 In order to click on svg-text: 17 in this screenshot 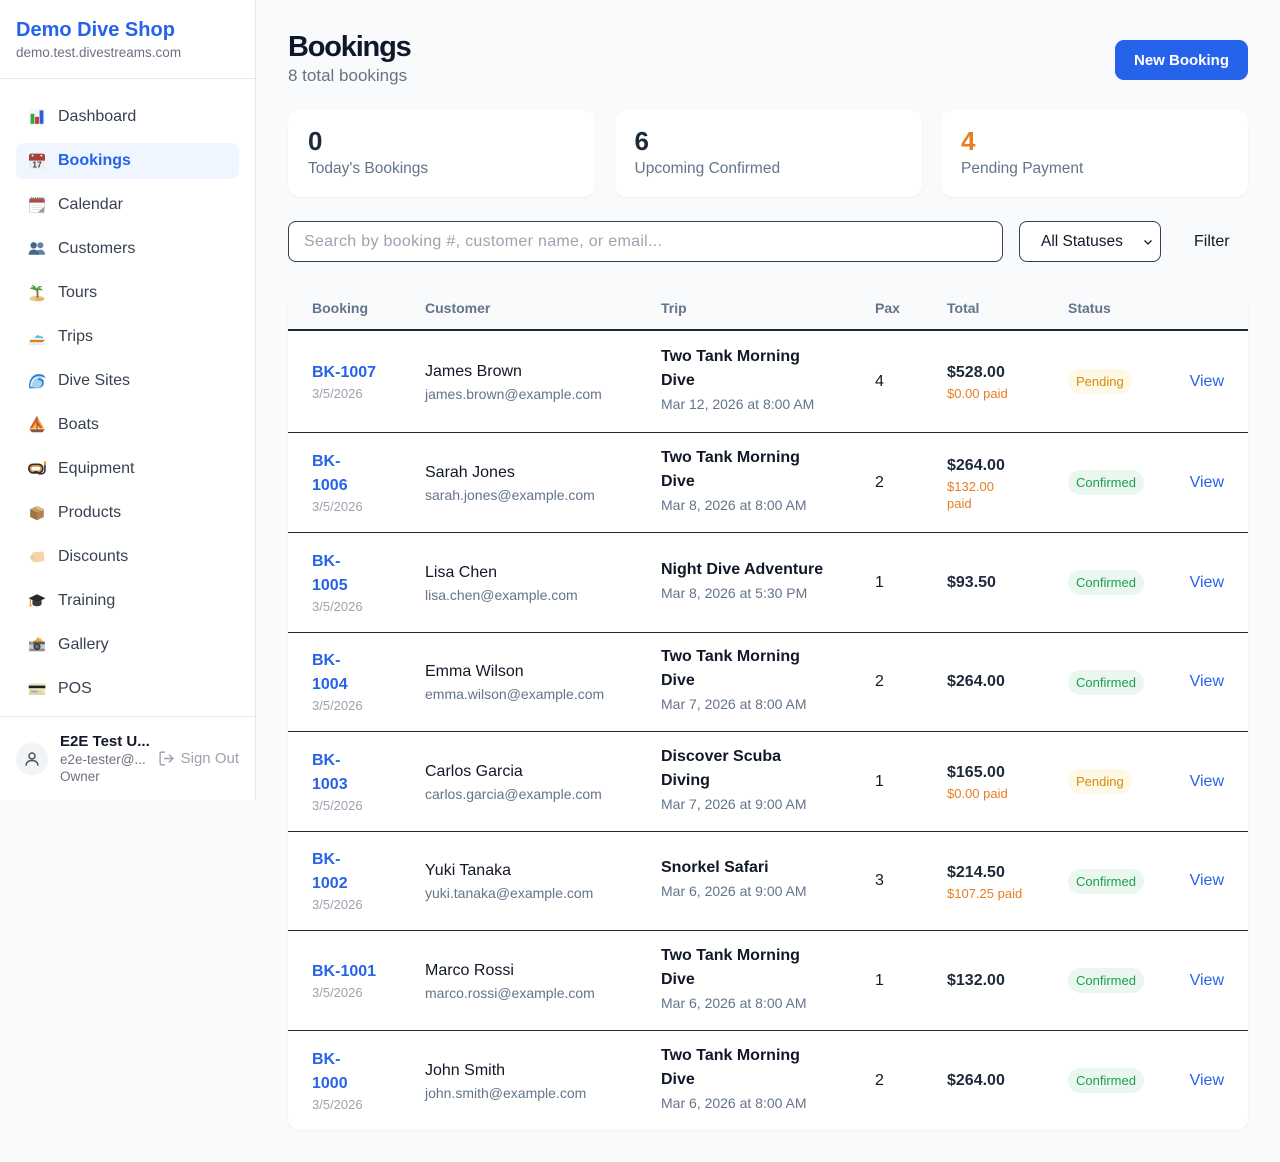, I will do `click(37, 164)`.